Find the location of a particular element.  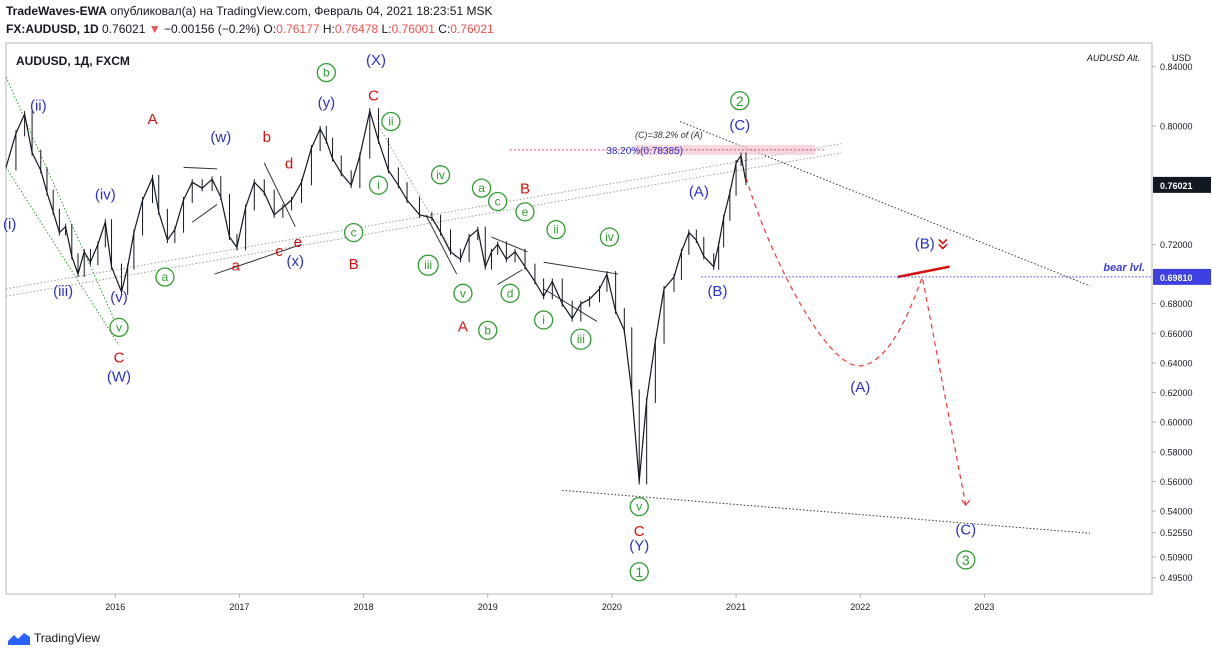

high-label: H: is located at coordinates (328, 29).